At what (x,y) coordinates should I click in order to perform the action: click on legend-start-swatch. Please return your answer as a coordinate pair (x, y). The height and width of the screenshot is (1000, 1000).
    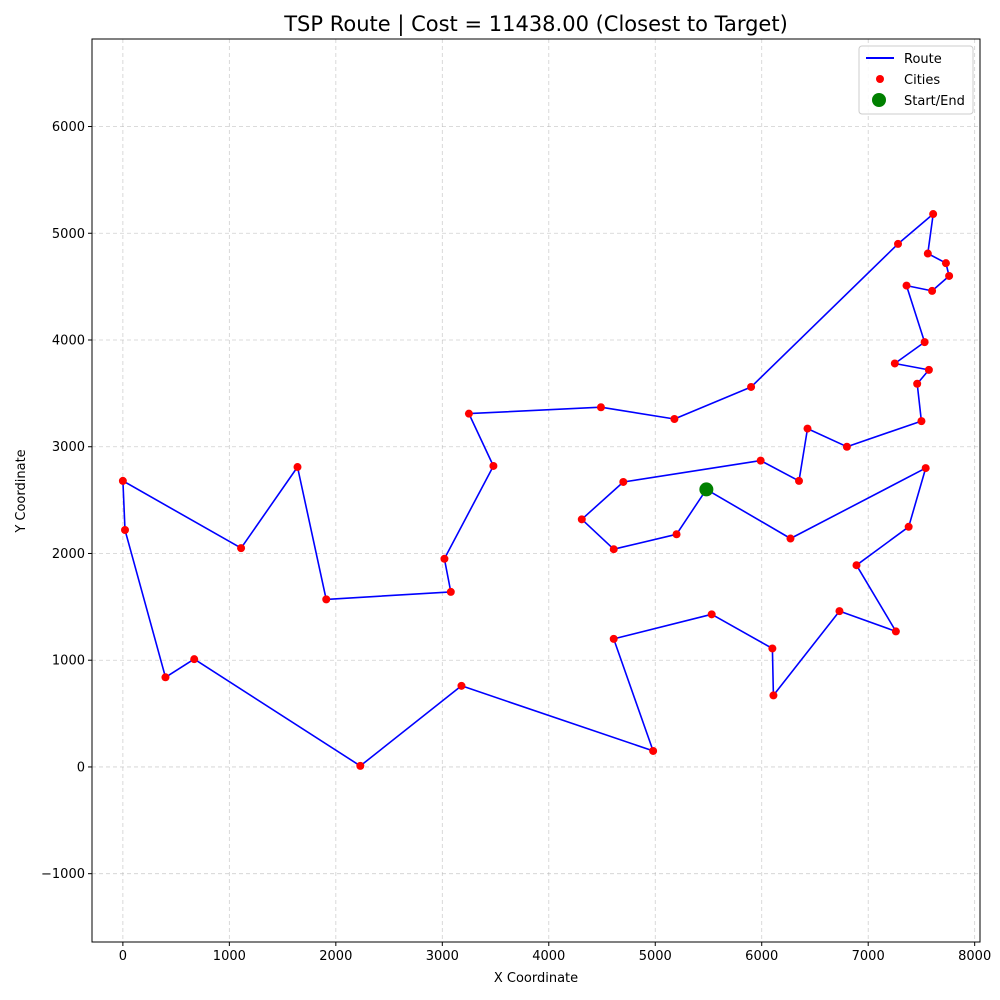
    Looking at the image, I should click on (879, 100).